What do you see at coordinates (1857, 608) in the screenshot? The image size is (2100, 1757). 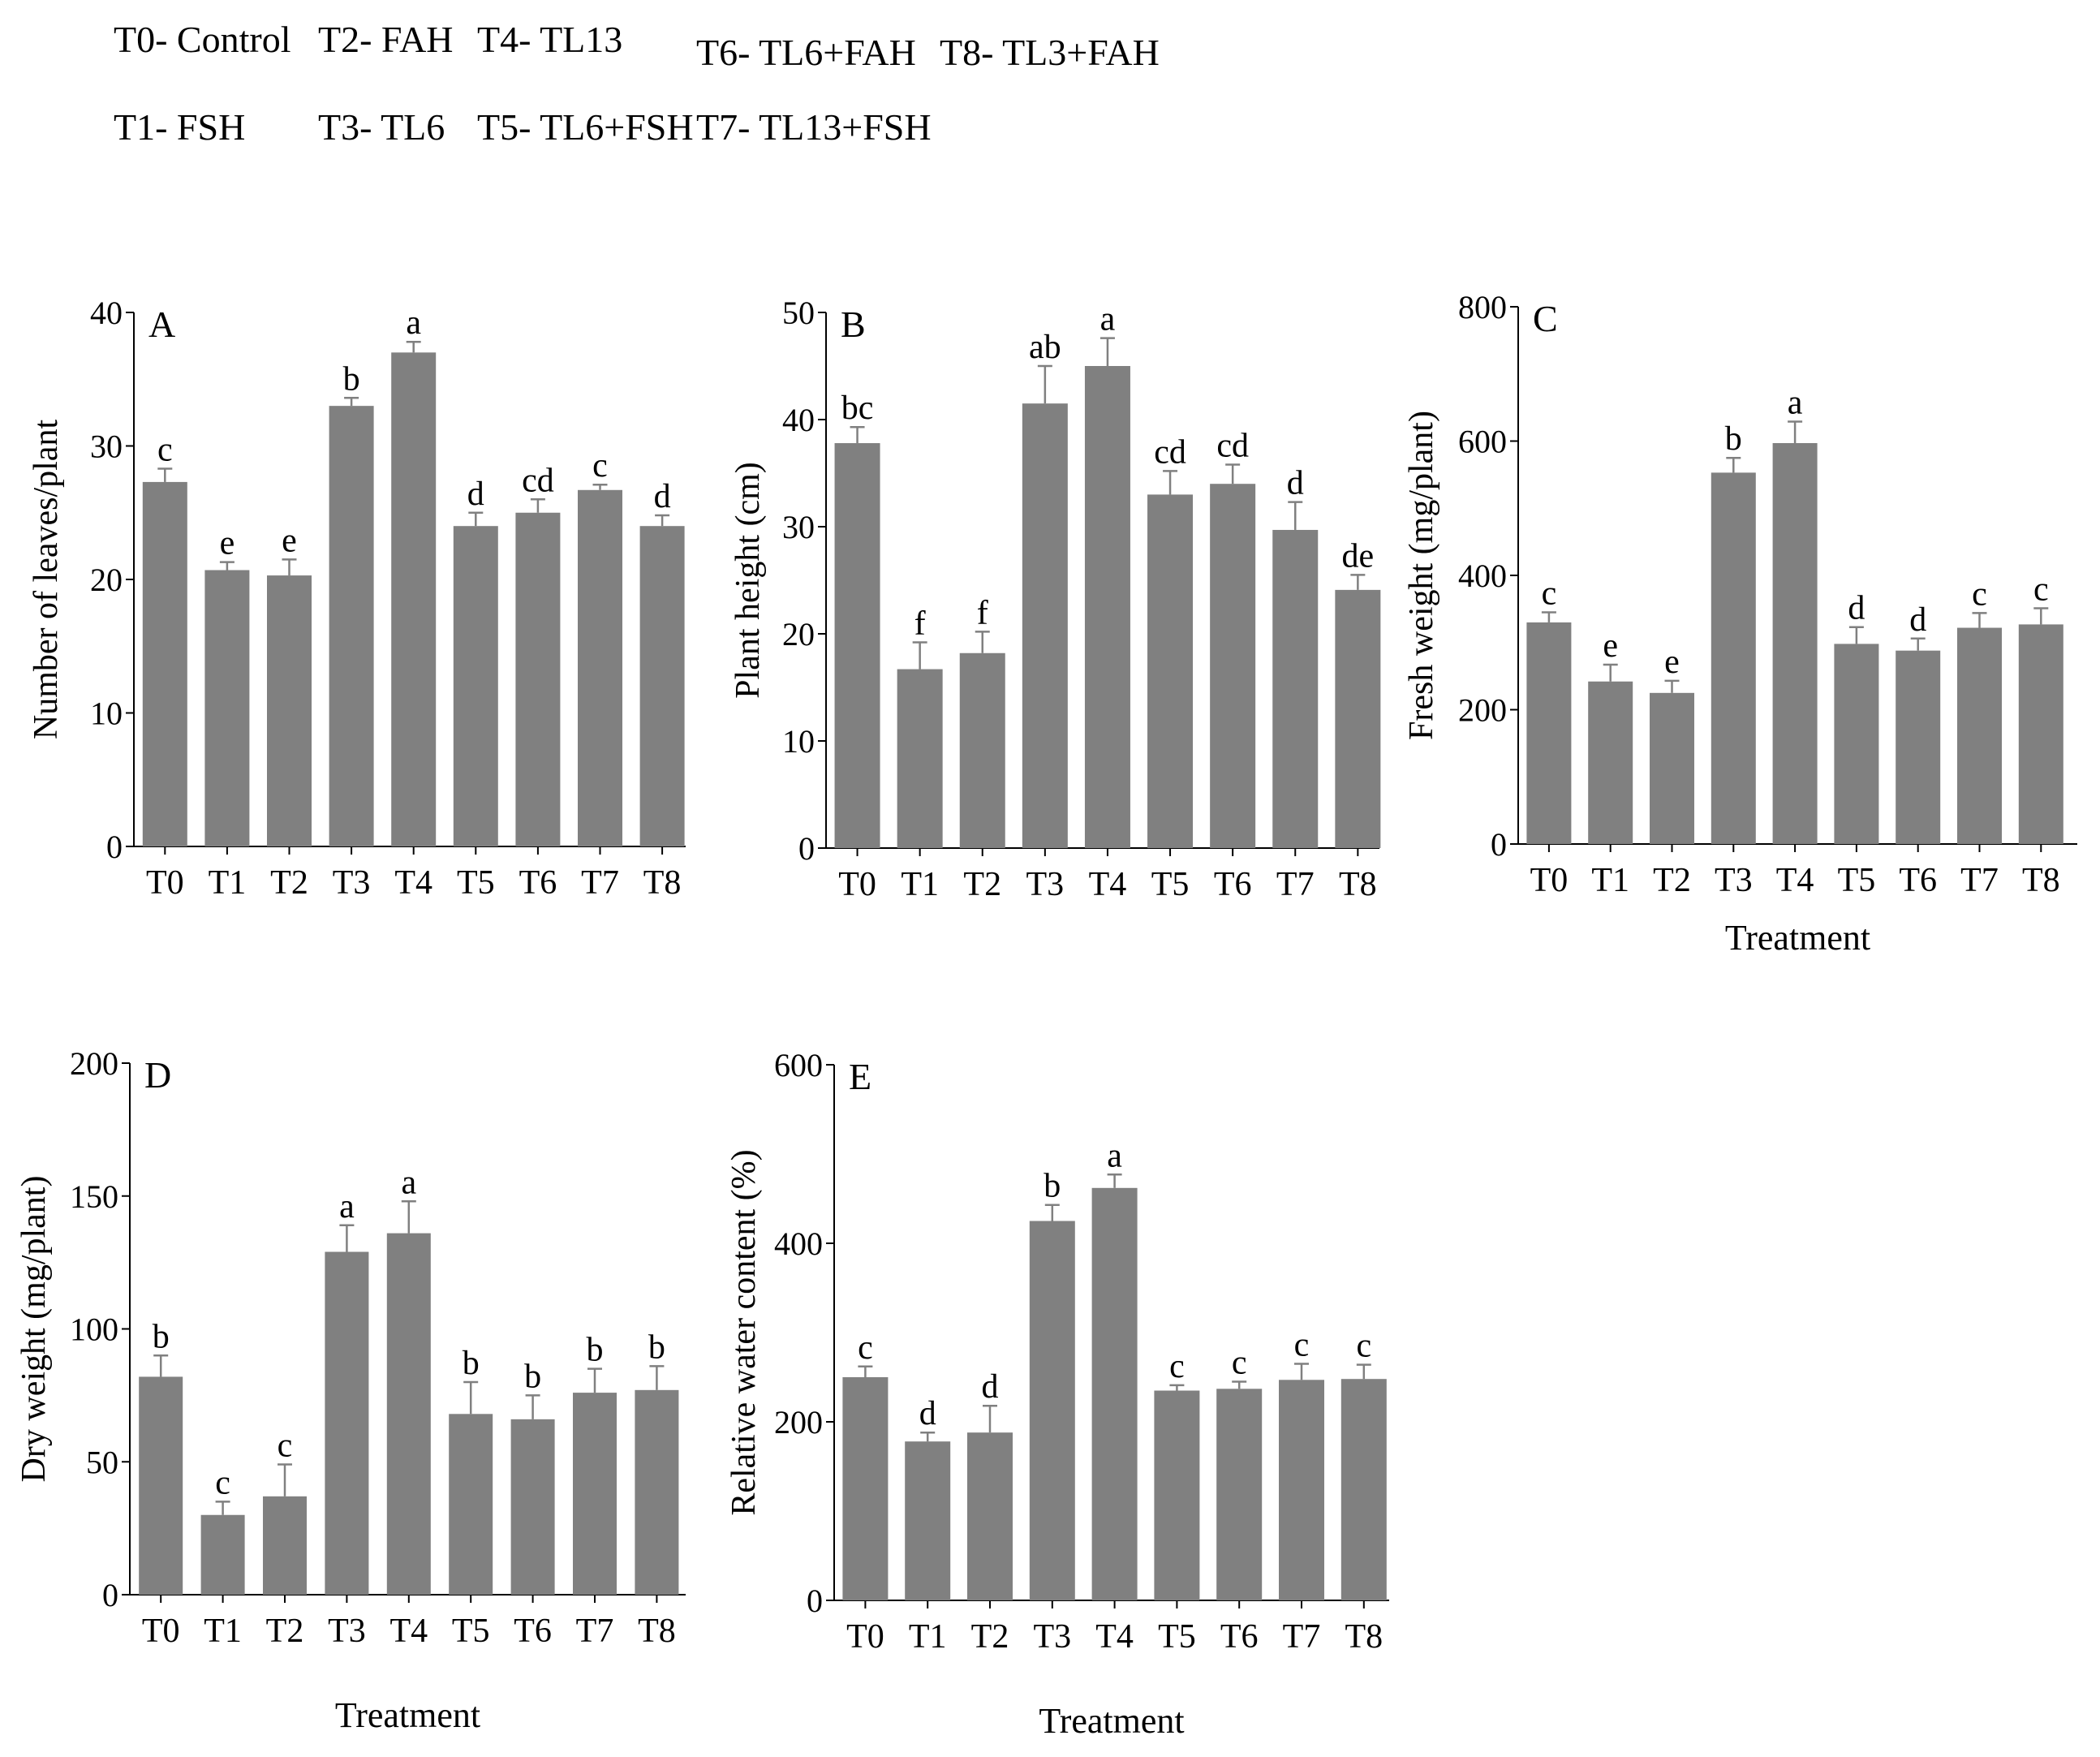 I see `significance-letter-c: d` at bounding box center [1857, 608].